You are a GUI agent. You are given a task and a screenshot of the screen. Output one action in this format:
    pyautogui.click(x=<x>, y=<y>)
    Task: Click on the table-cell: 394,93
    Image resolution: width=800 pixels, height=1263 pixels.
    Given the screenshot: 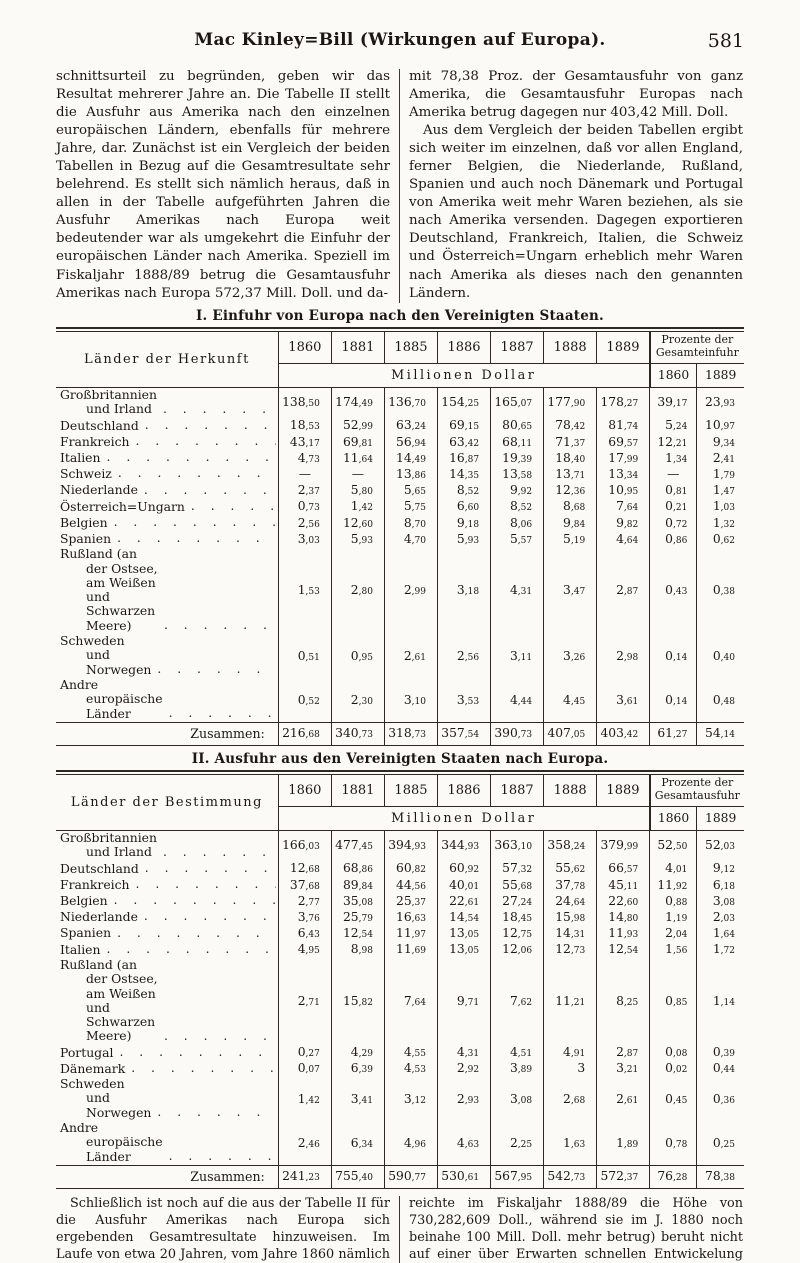 What is the action you would take?
    pyautogui.click(x=410, y=845)
    